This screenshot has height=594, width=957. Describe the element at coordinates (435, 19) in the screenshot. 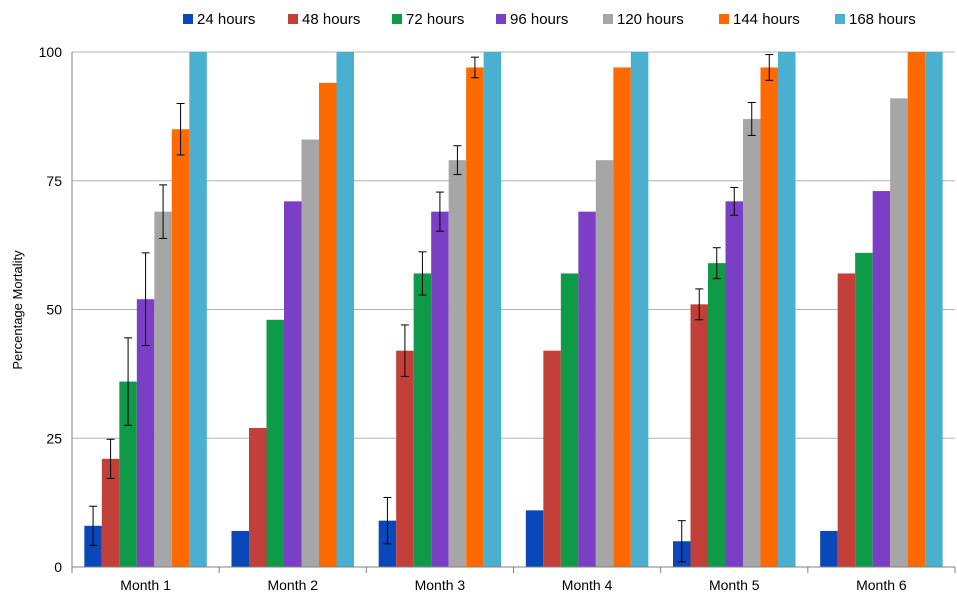

I see `legend-label: 72 hours` at that location.